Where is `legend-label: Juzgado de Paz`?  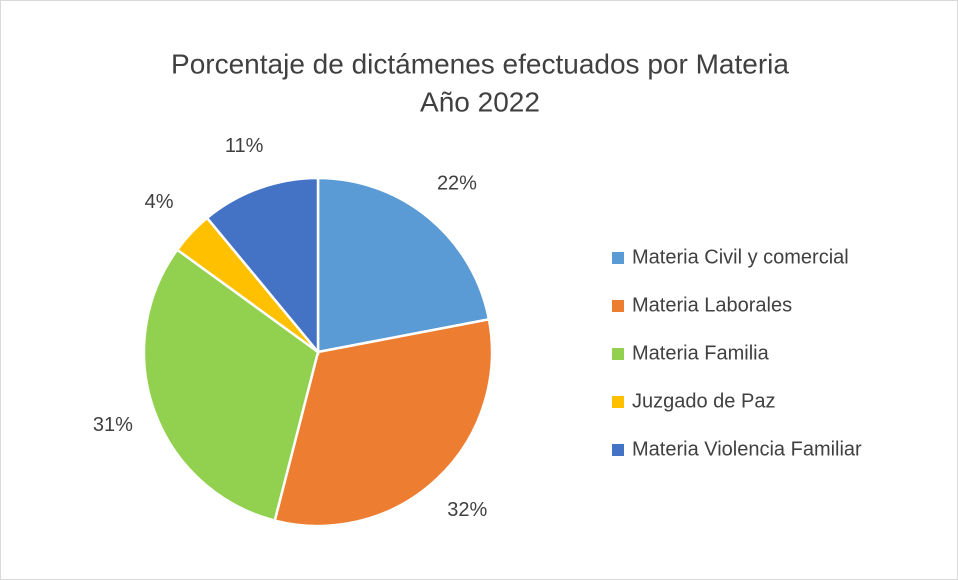
legend-label: Juzgado de Paz is located at coordinates (703, 401).